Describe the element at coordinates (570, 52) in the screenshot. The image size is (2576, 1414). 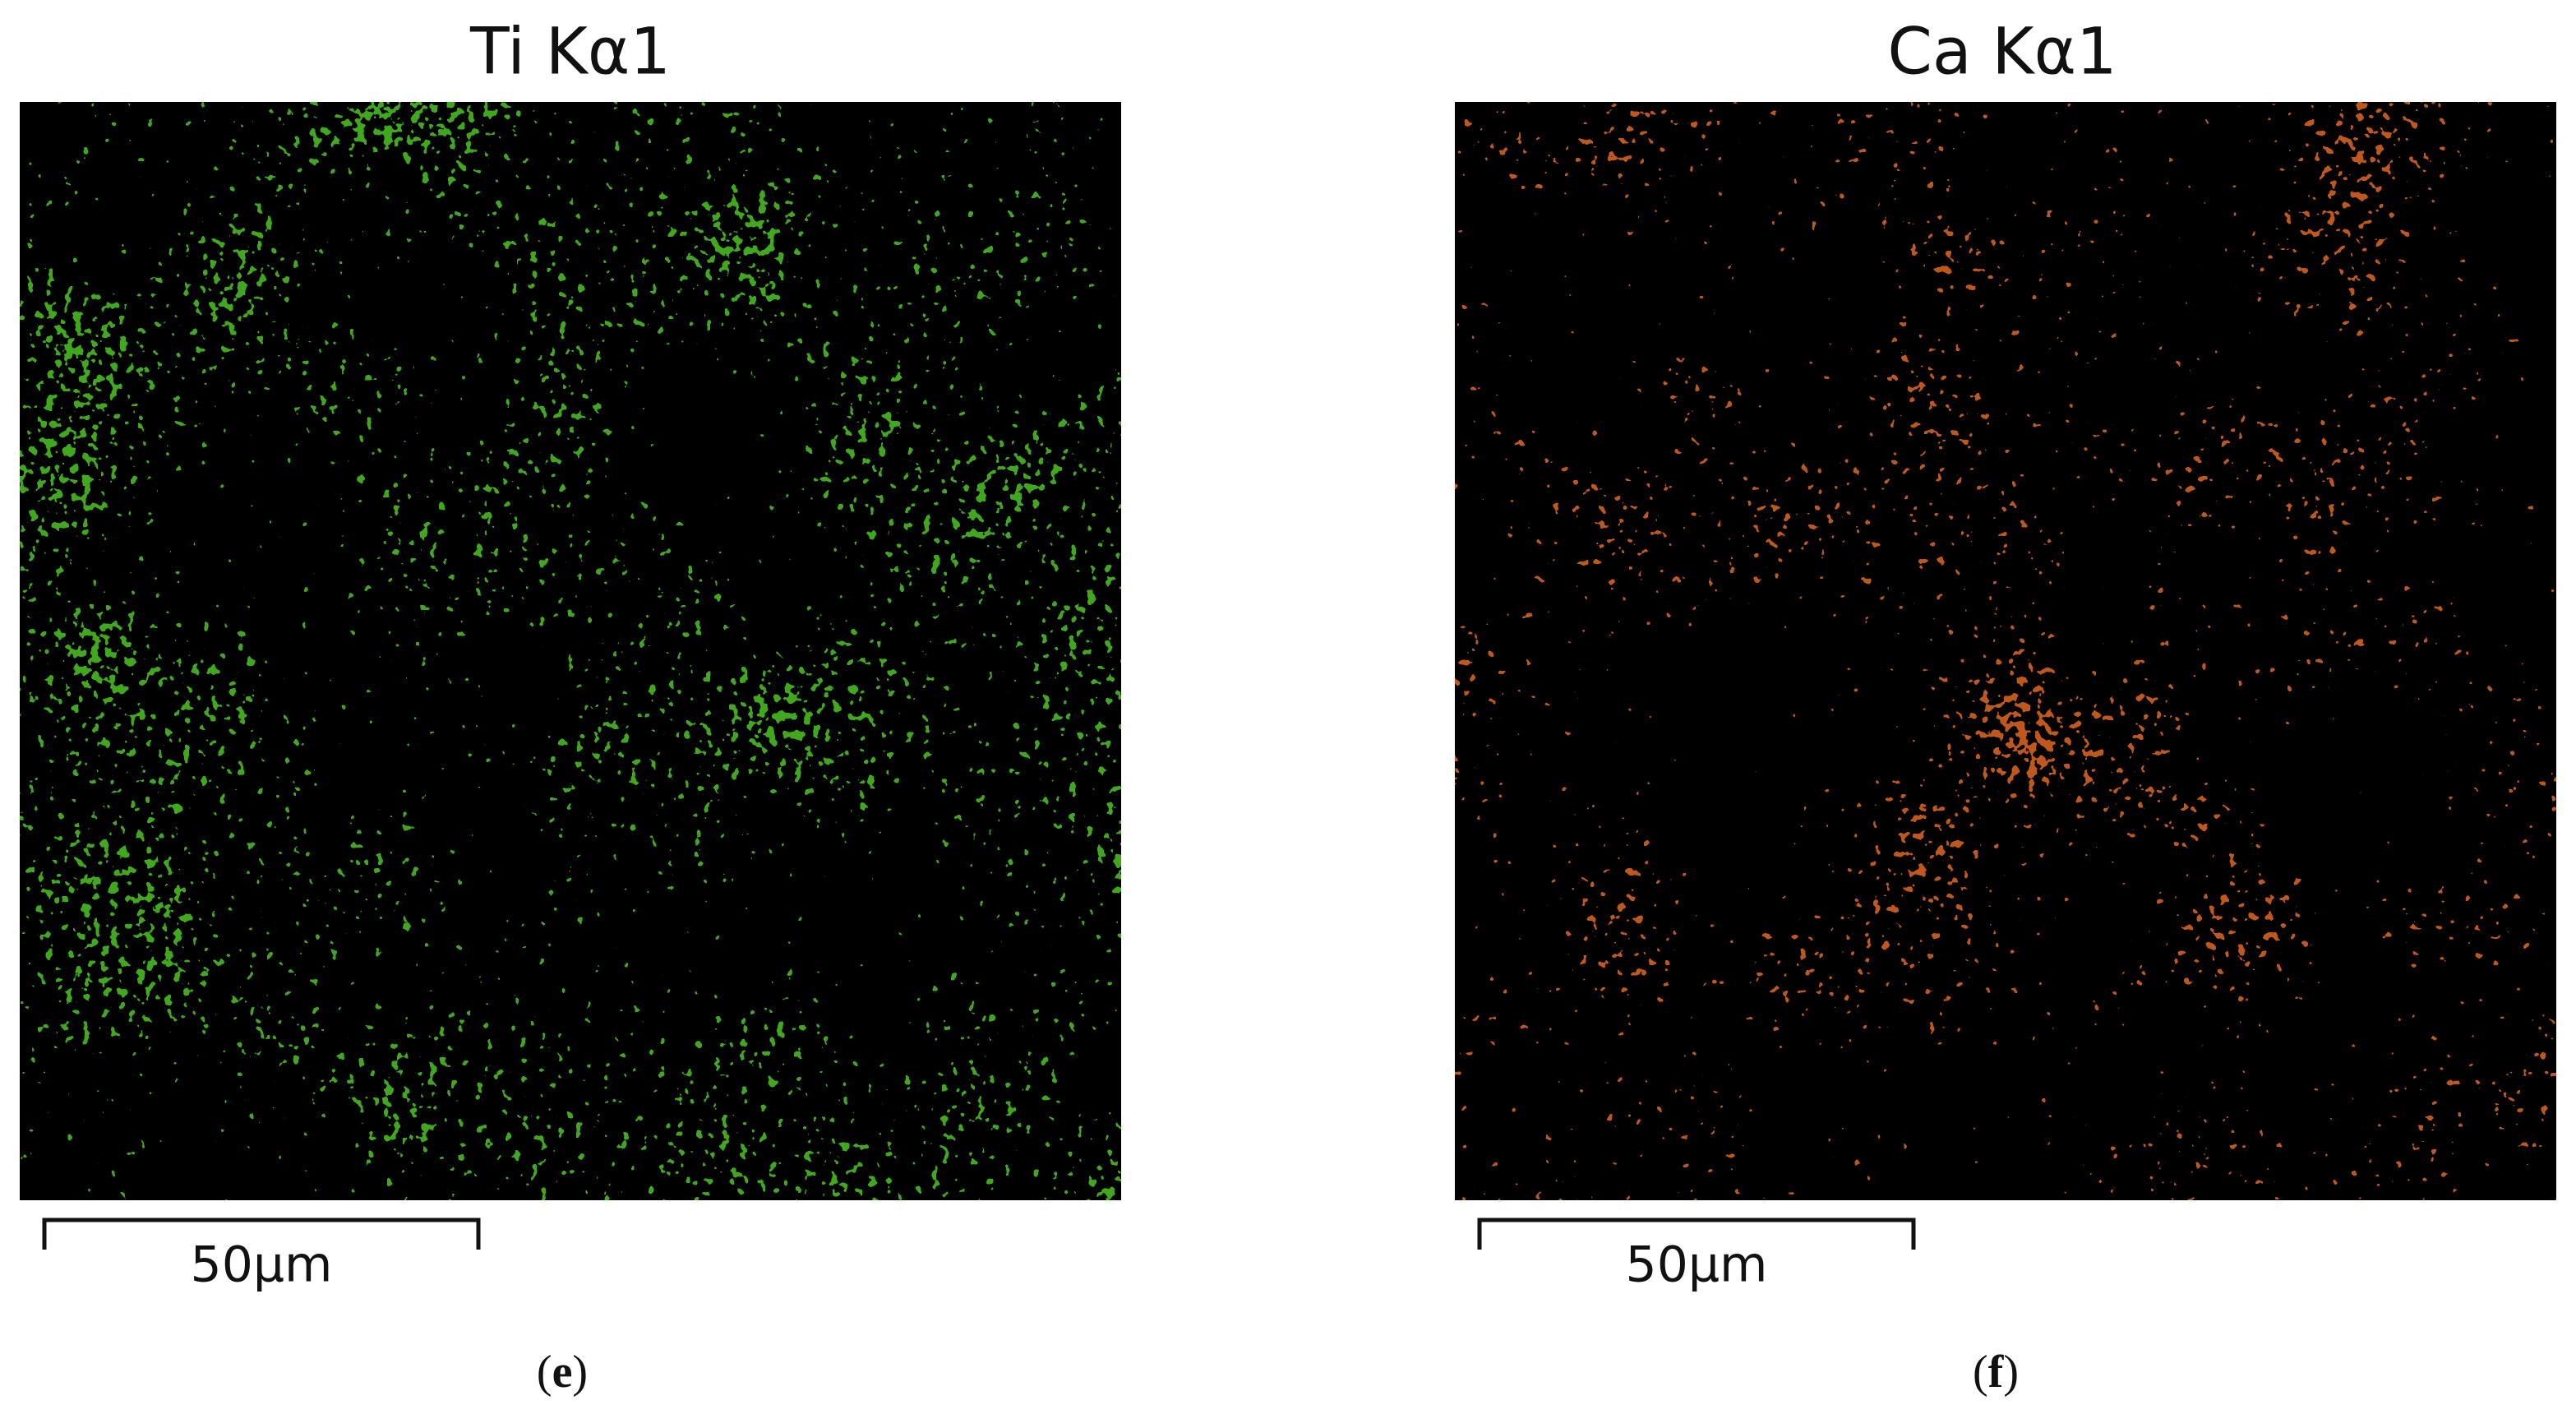
I see `map-title: Ti Kα1` at that location.